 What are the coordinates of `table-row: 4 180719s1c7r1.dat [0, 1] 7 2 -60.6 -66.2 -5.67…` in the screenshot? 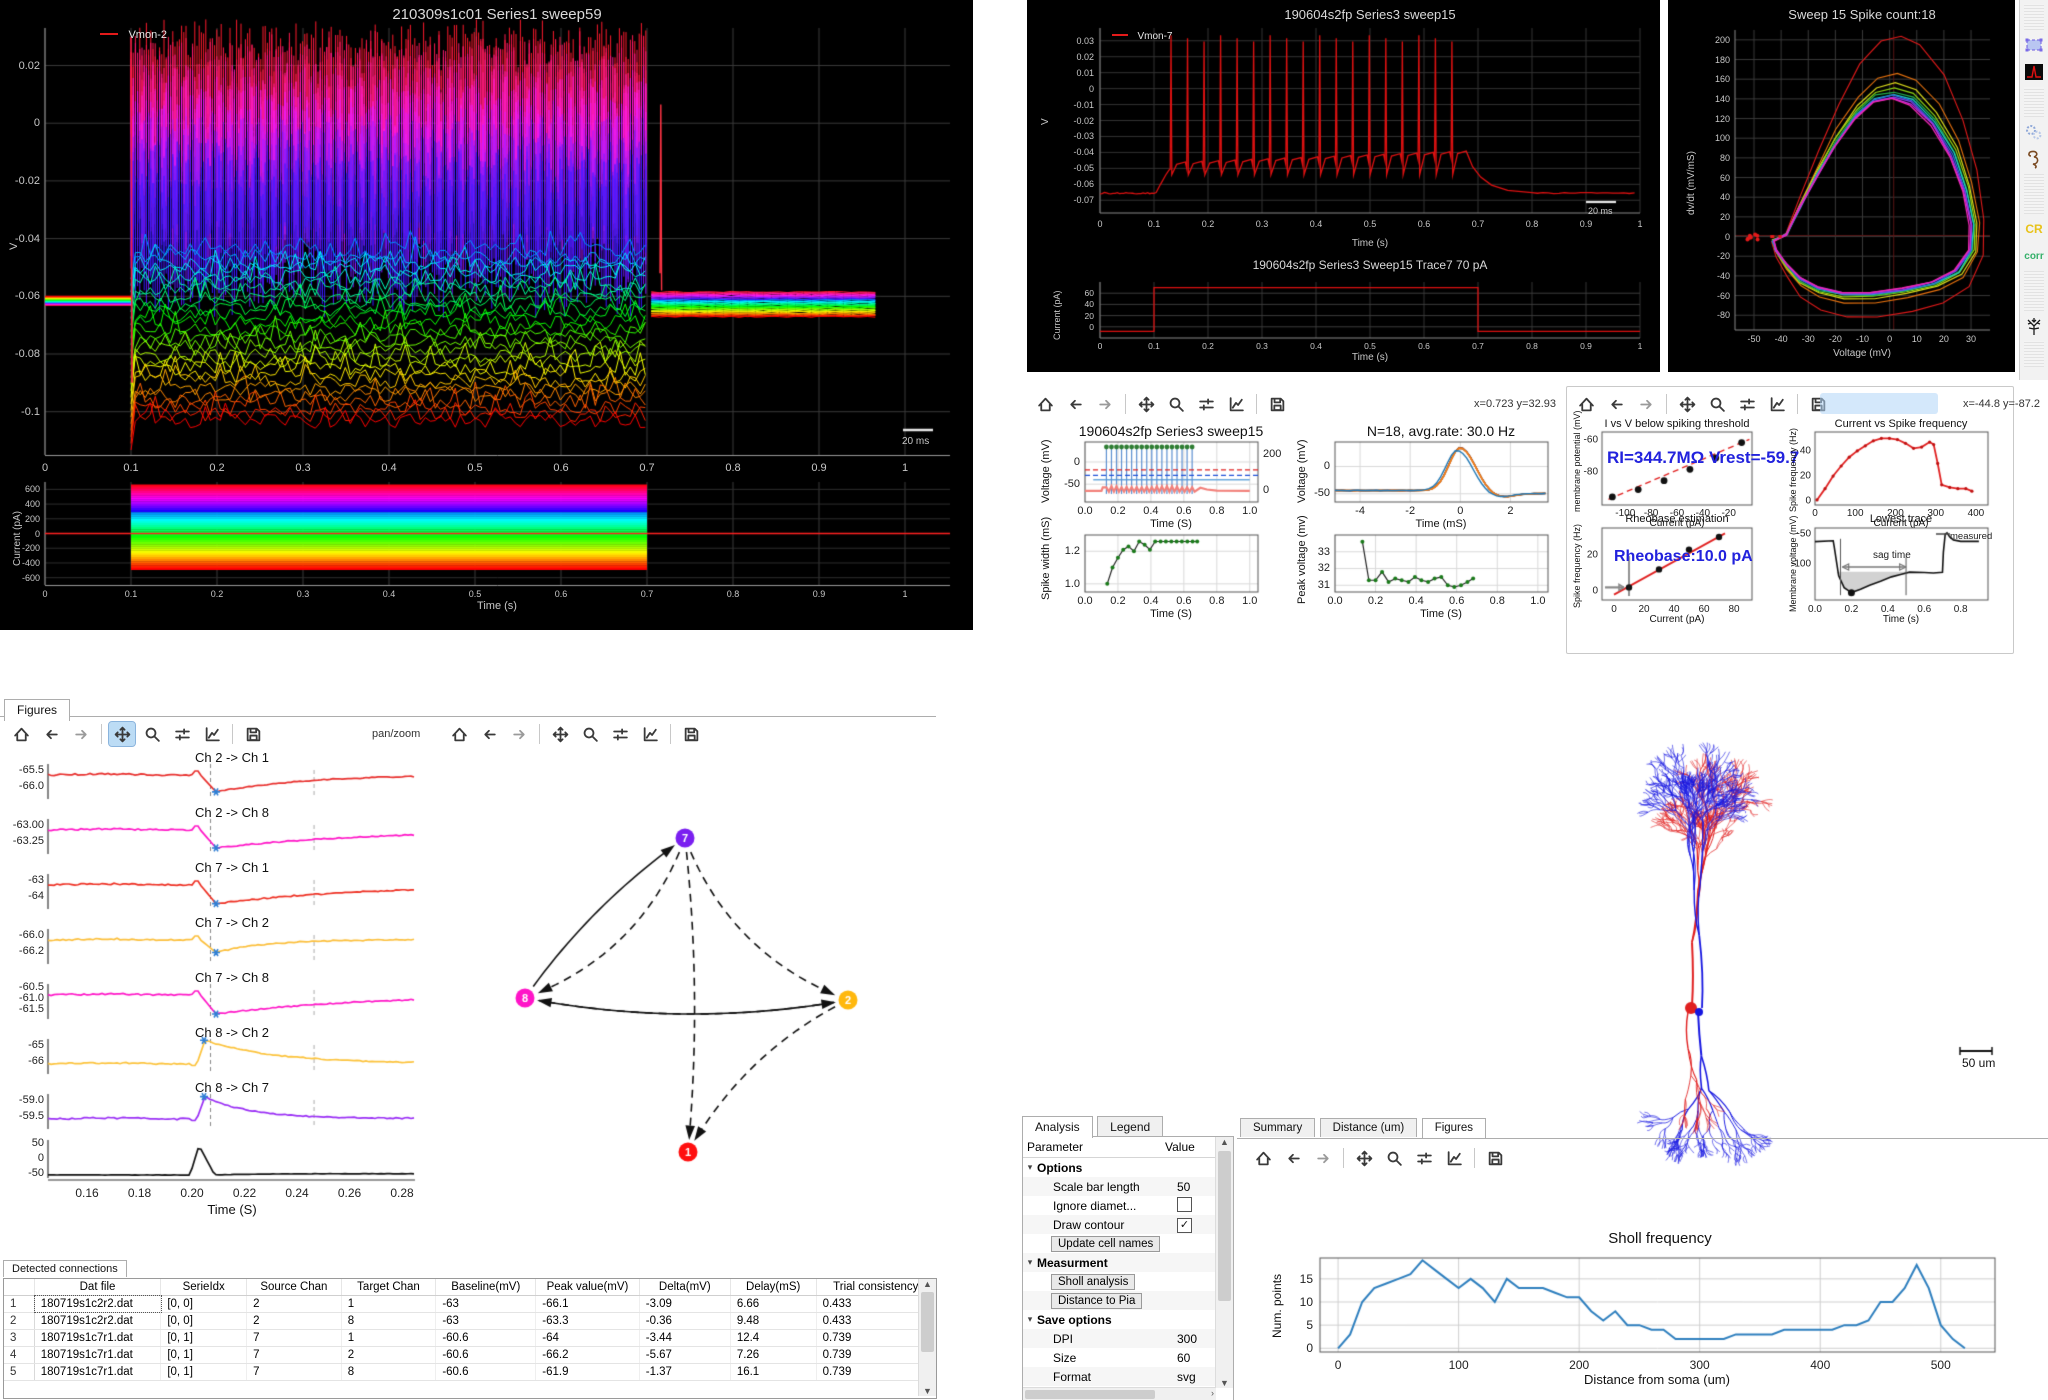 It's located at (470, 1355).